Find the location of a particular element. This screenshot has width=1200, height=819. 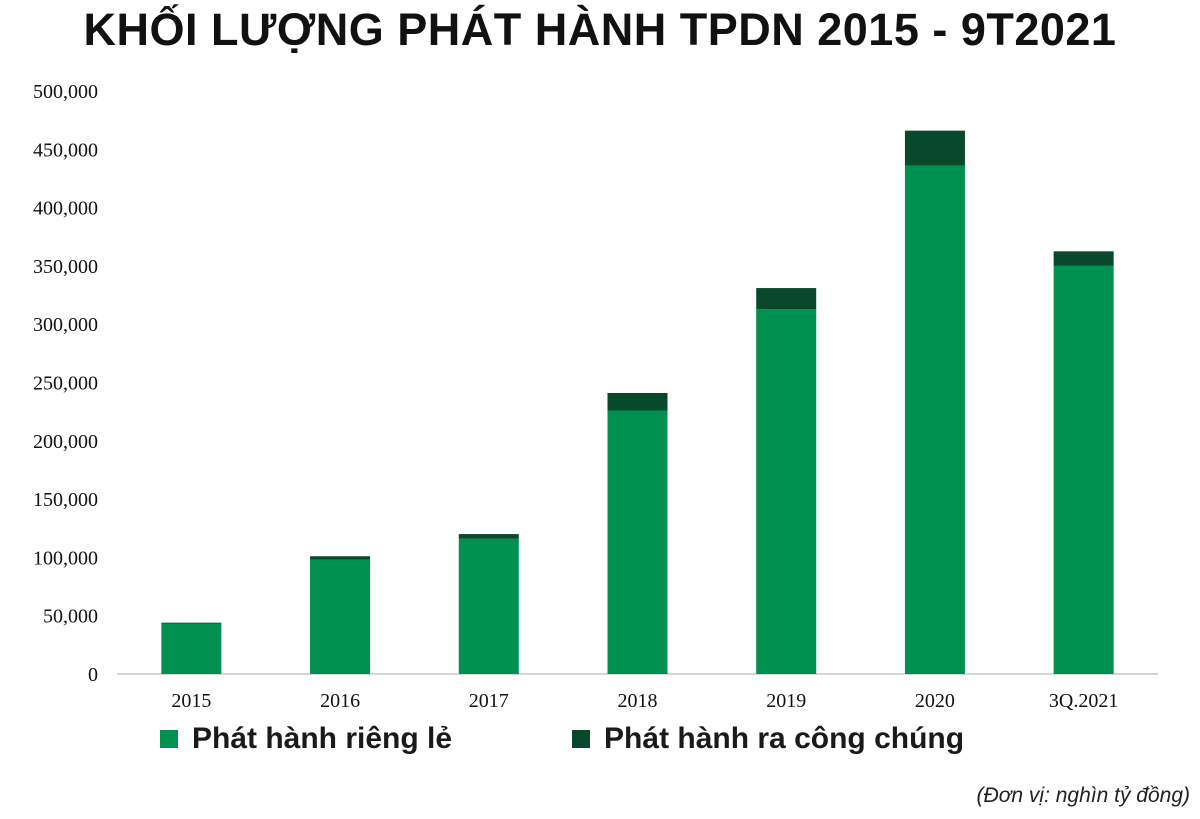

legend-label-private: Phát hành riêng lẻ is located at coordinates (322, 738).